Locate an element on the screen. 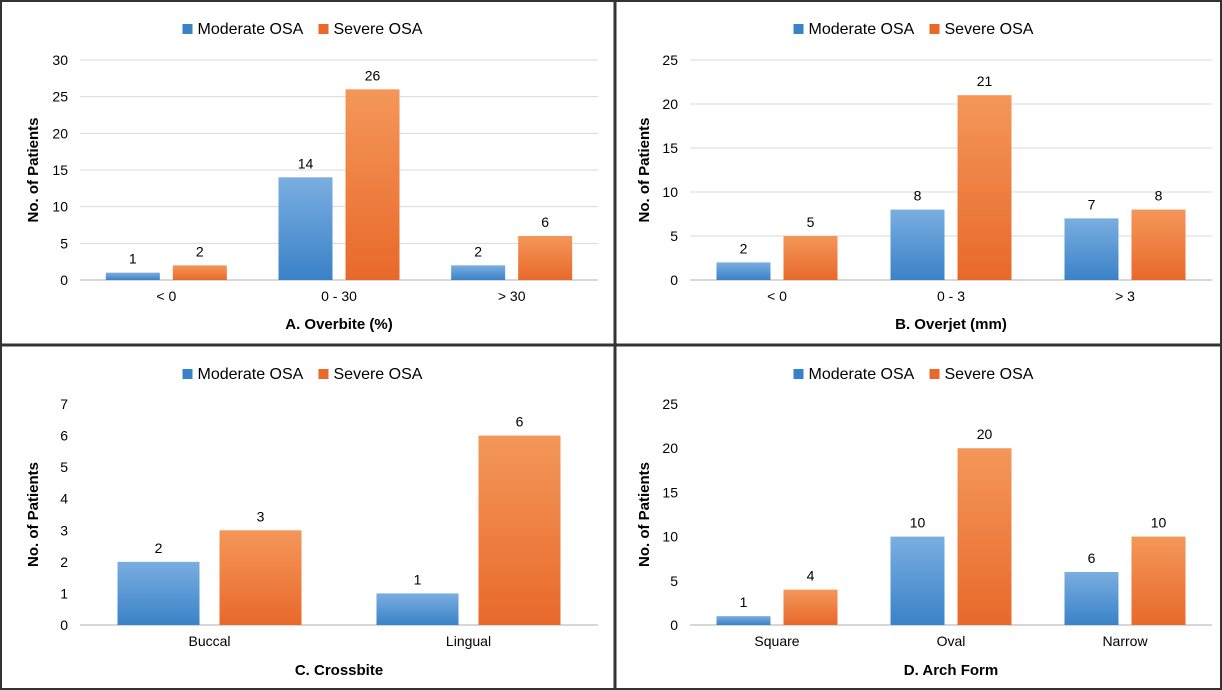  y-tick-label: 3 is located at coordinates (64, 530).